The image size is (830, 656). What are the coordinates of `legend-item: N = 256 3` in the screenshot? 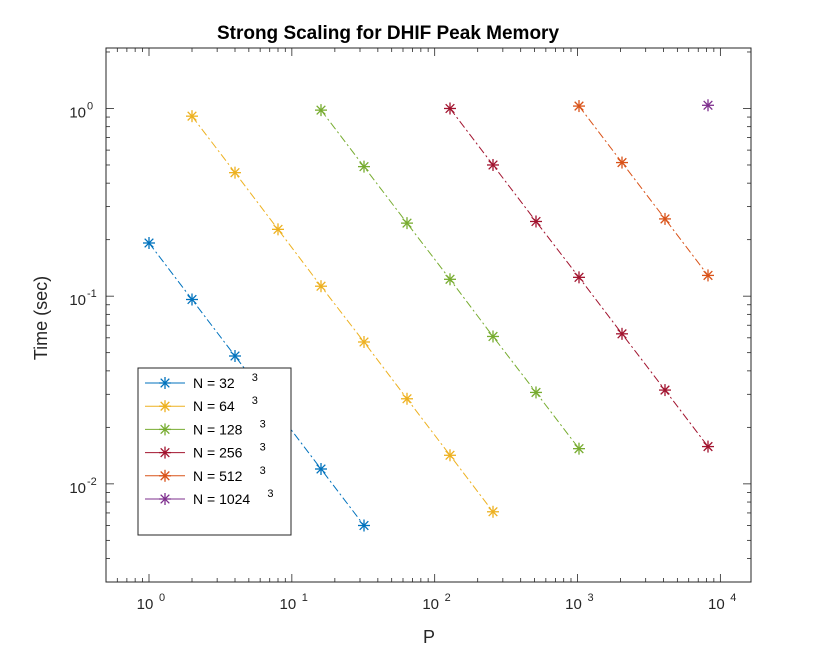 It's located at (205, 451).